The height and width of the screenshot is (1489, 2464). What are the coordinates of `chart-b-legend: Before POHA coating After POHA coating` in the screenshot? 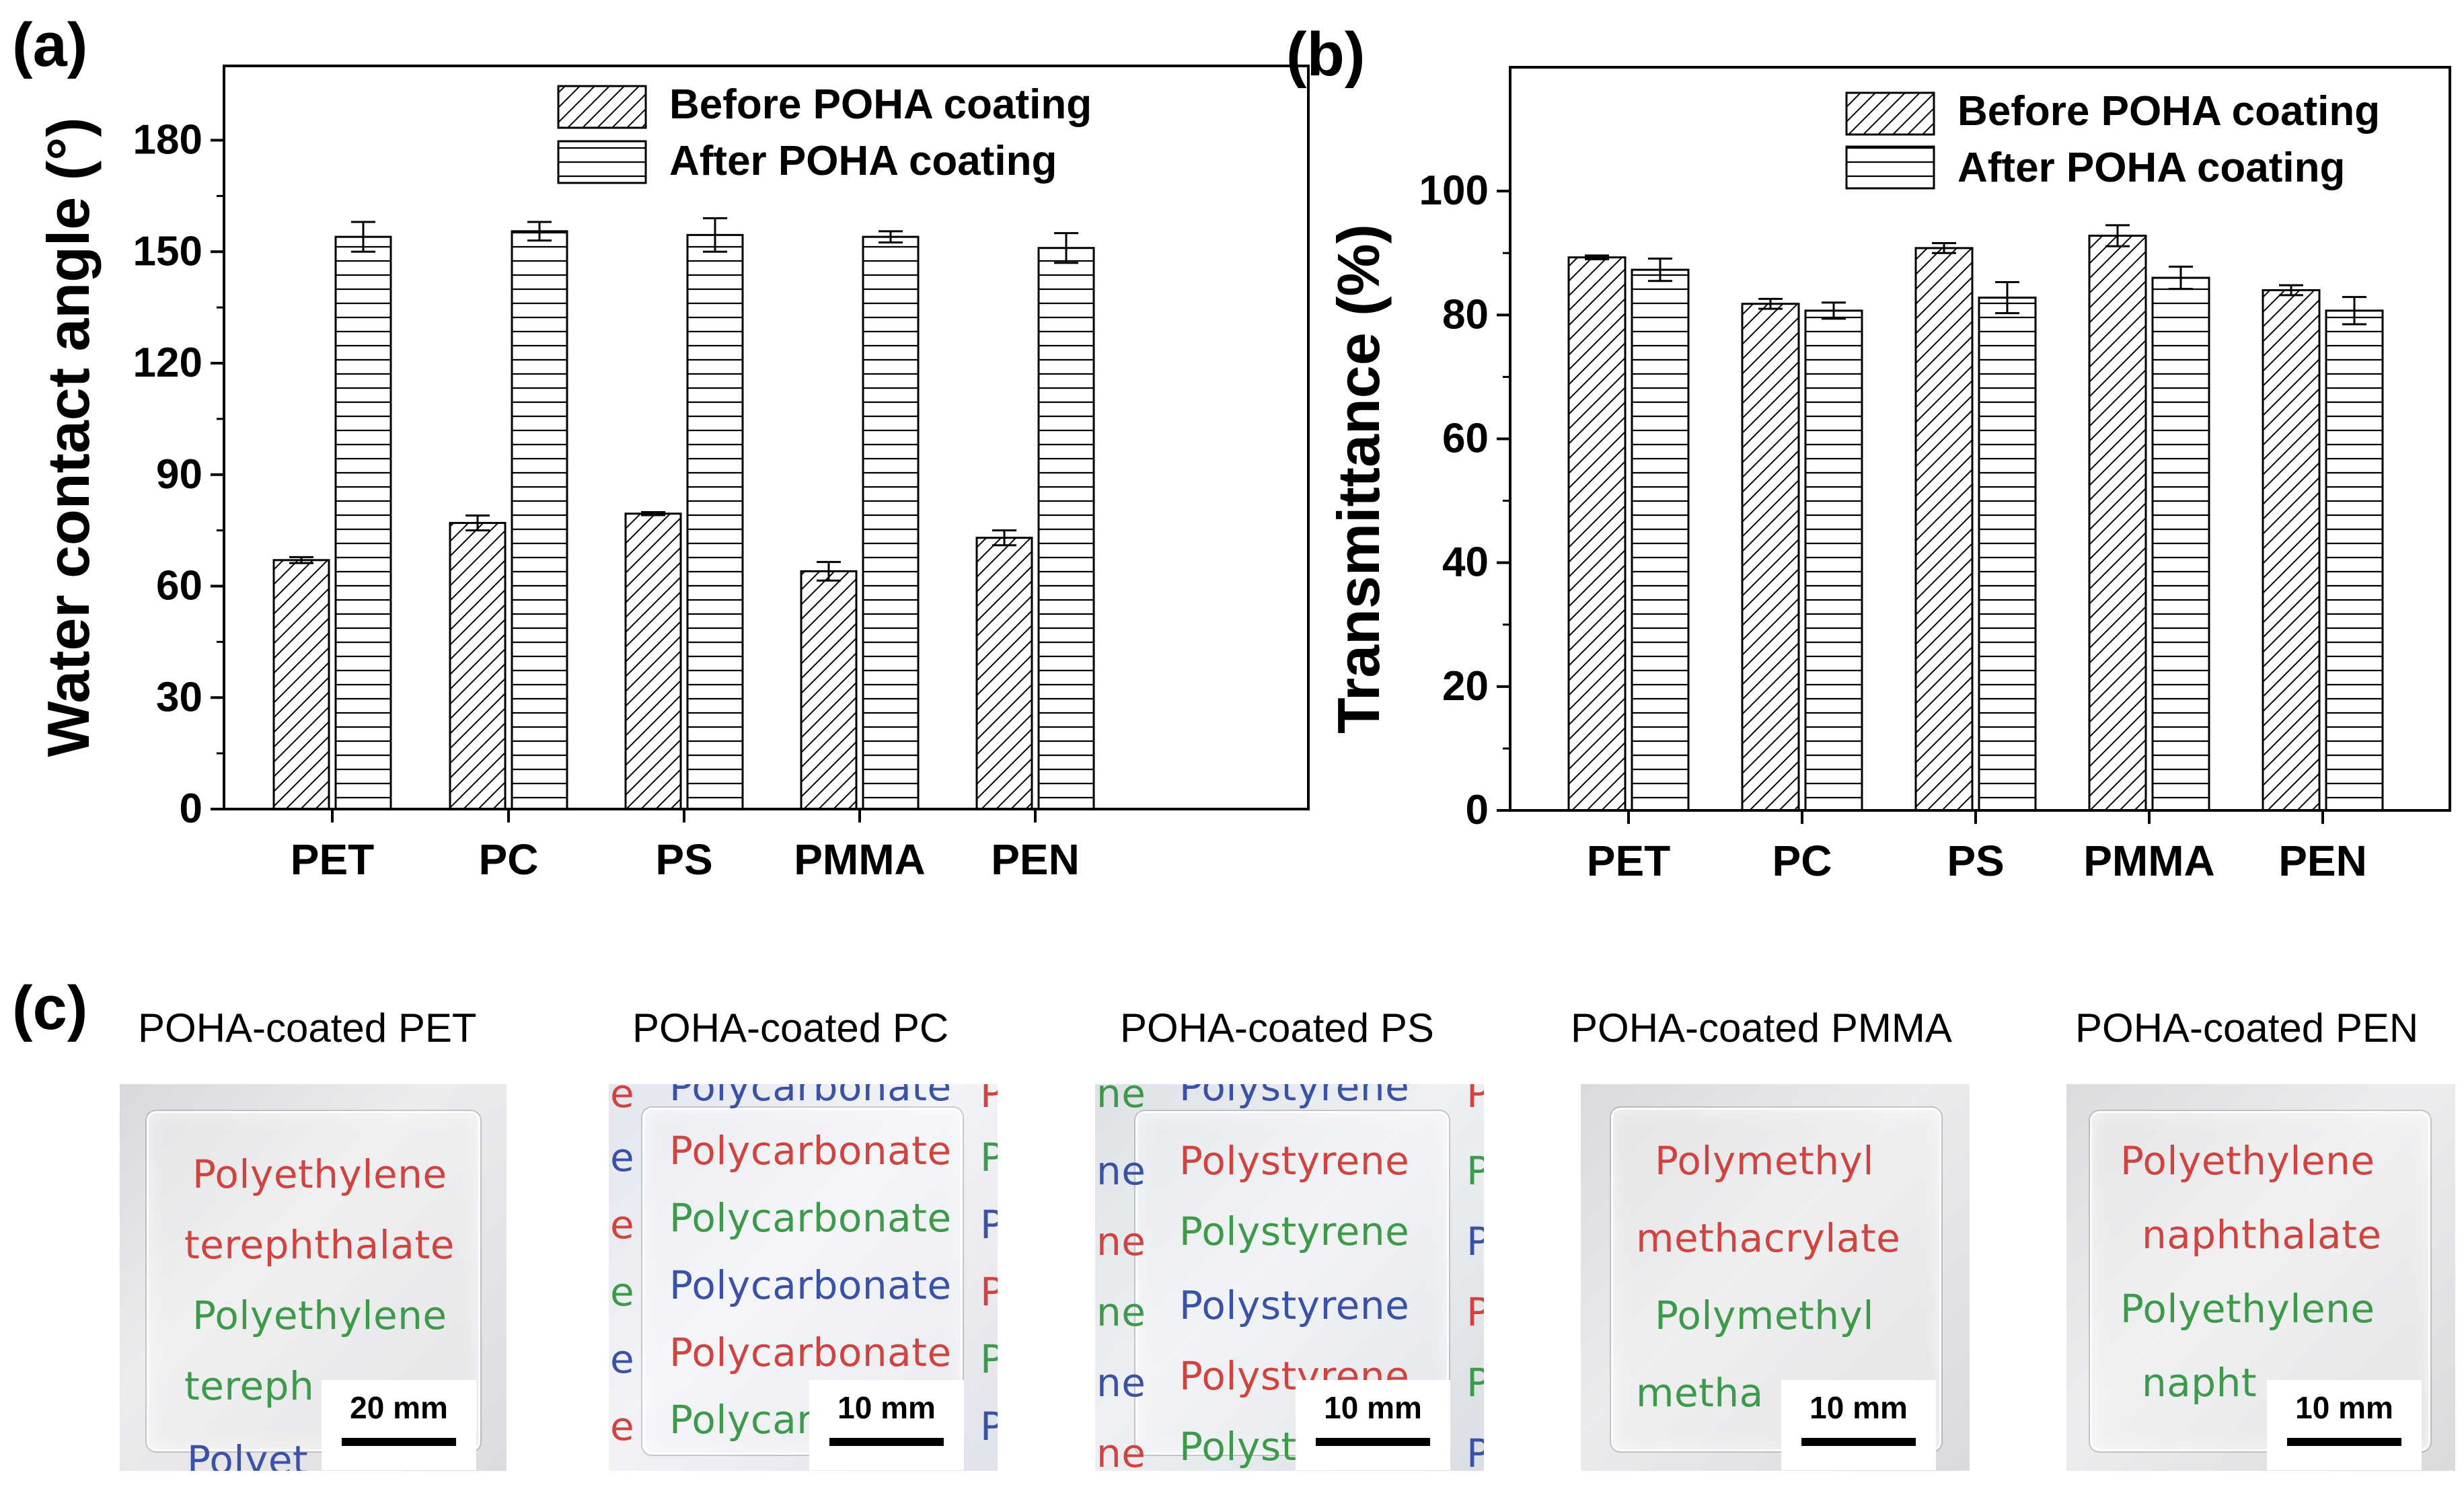 It's located at (2112, 139).